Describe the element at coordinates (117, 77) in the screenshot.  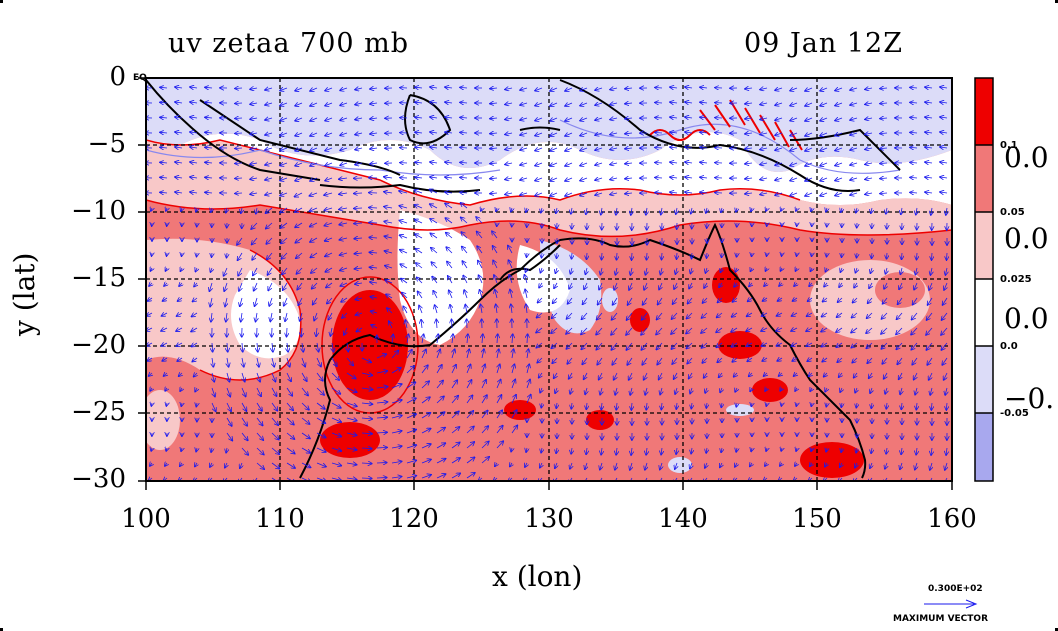
I see `y-tick-label: 0` at that location.